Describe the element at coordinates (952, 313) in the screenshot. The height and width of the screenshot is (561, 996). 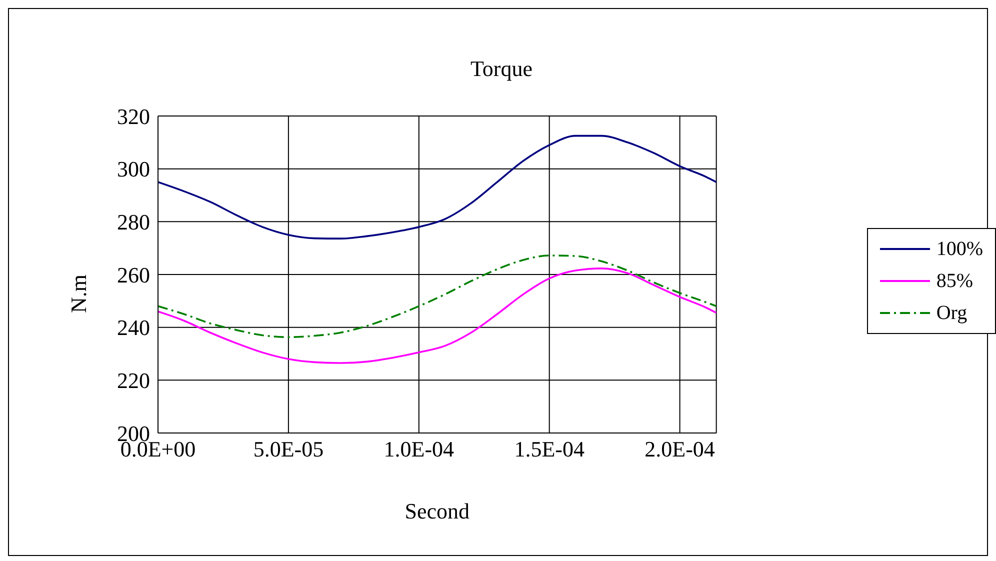
I see `legend-label: Org` at that location.